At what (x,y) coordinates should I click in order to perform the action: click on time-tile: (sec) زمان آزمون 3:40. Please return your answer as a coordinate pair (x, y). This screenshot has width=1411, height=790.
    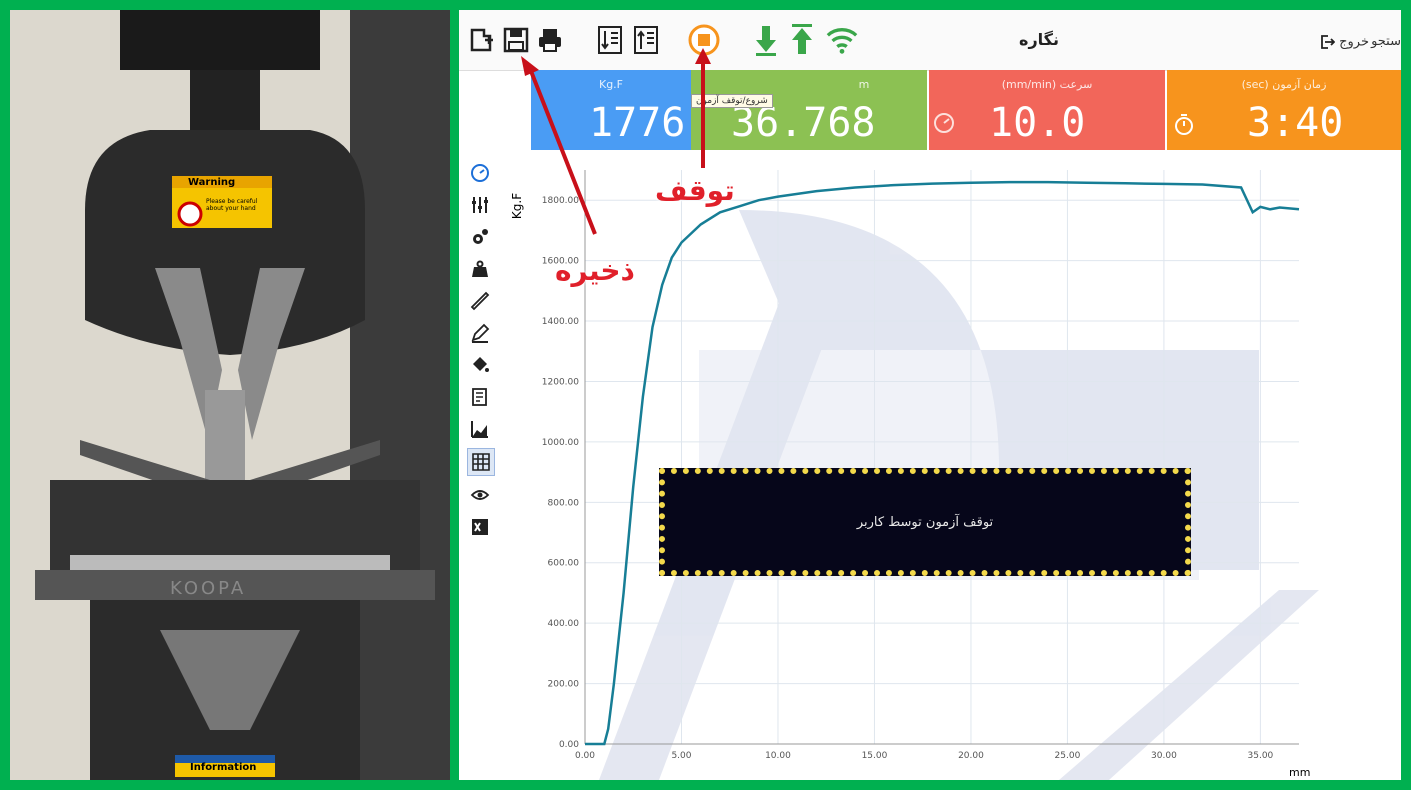
    Looking at the image, I should click on (1284, 110).